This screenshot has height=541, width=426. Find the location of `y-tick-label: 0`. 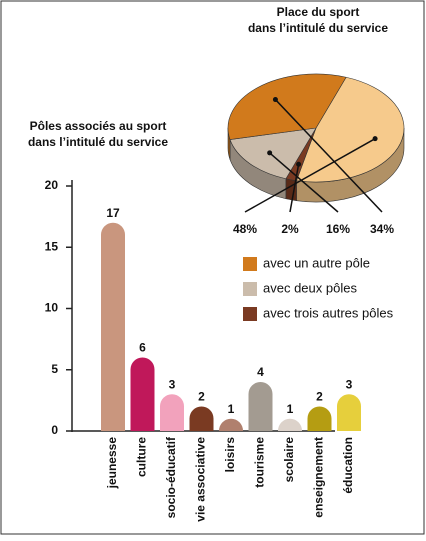

y-tick-label: 0 is located at coordinates (54, 430).